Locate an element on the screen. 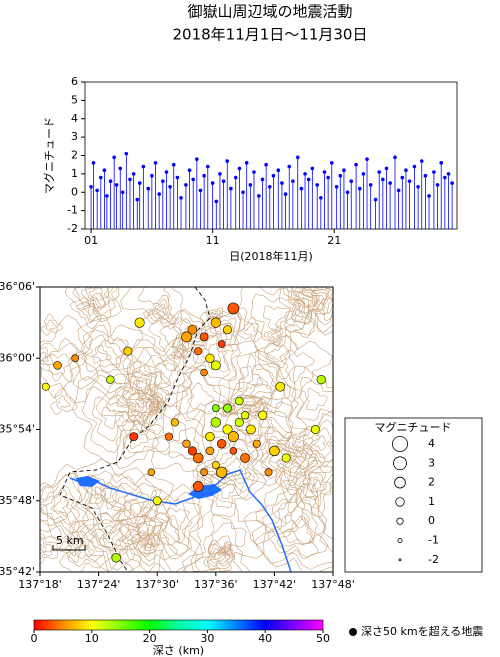 This screenshot has height=657, width=500. scale-label: 5 km is located at coordinates (70, 540).